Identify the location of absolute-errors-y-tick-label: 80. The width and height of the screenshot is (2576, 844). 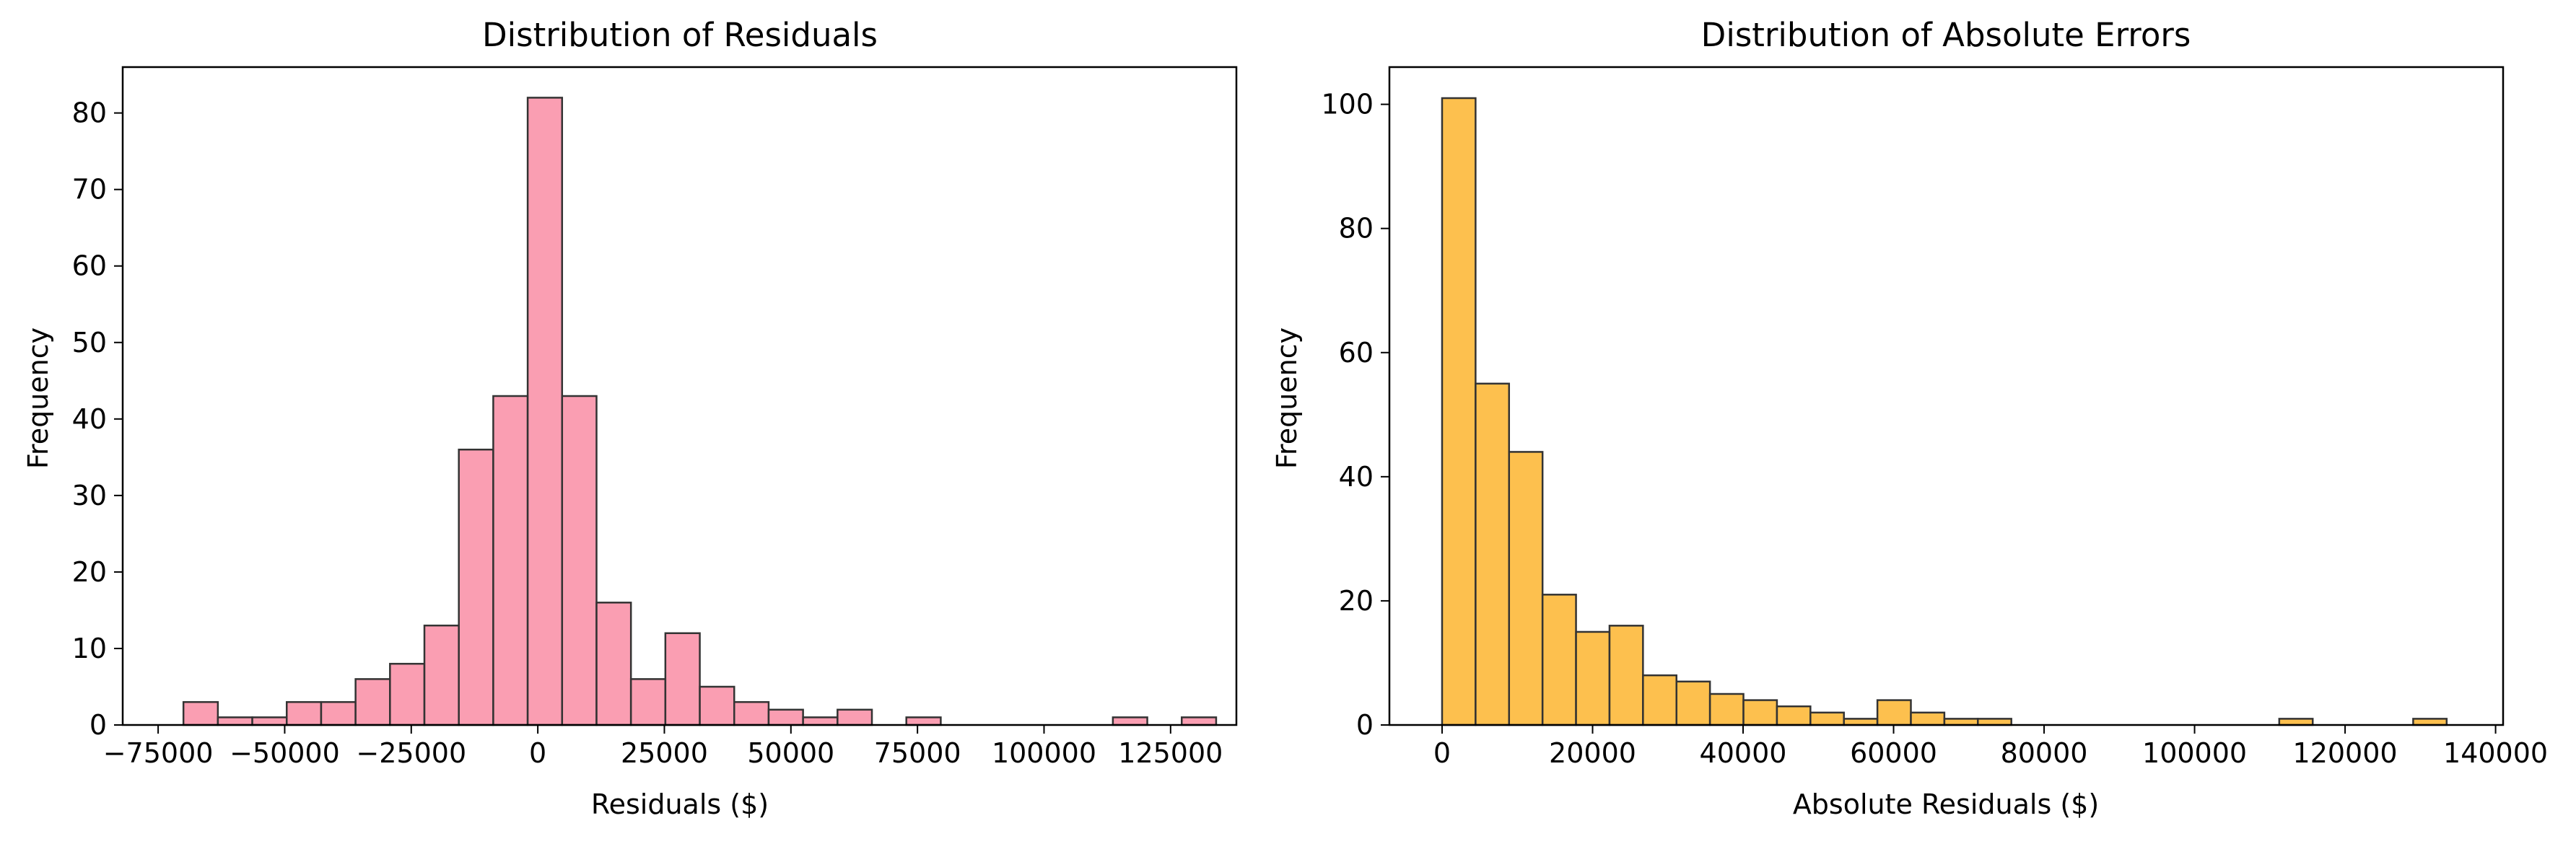
(1356, 229).